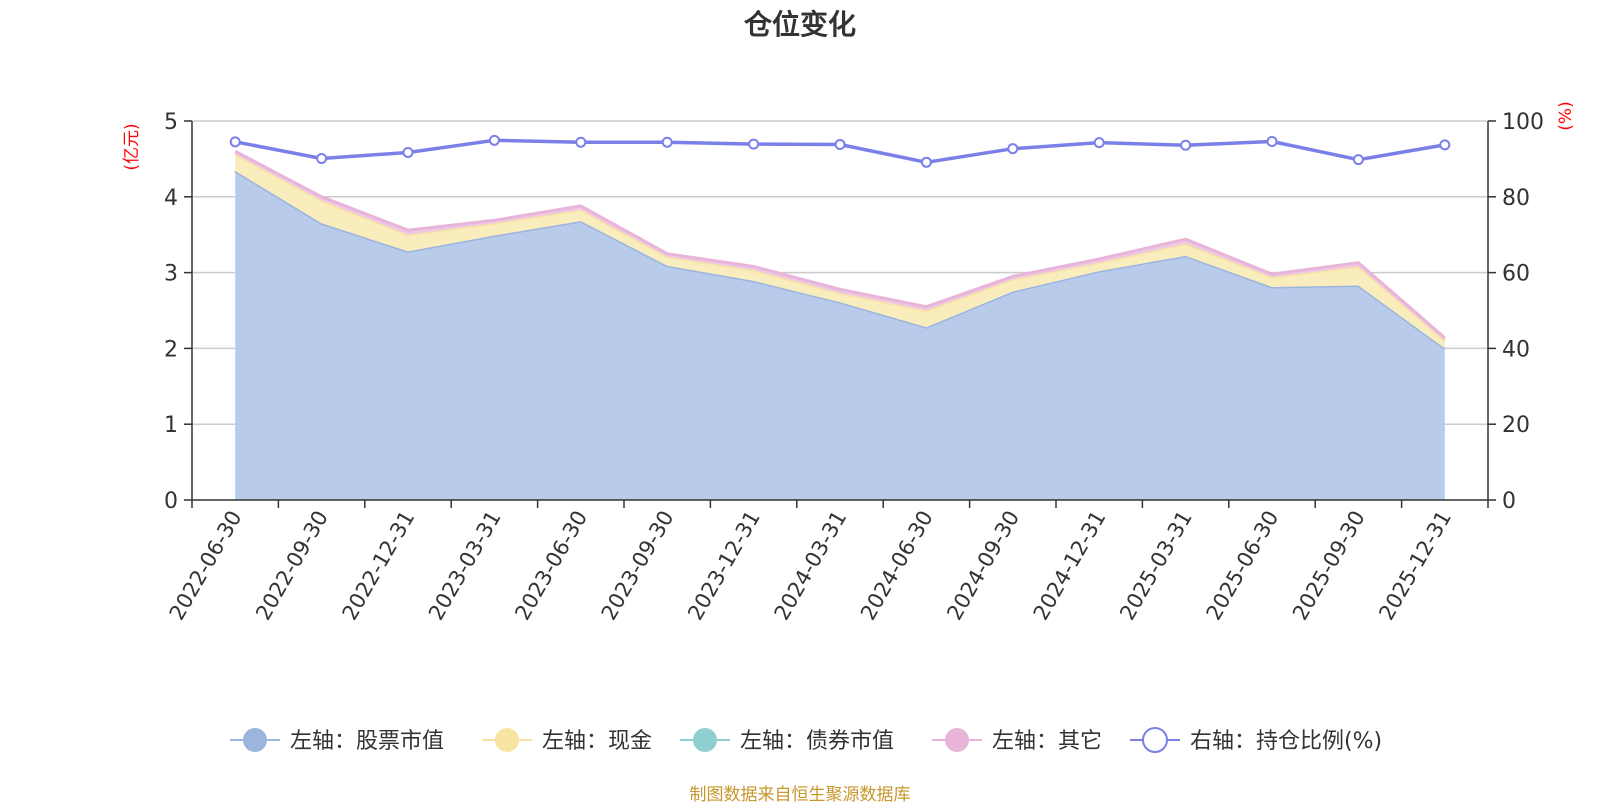 The image size is (1600, 805). Describe the element at coordinates (206, 566) in the screenshot. I see `x-tick-label: 2022-06-30` at that location.